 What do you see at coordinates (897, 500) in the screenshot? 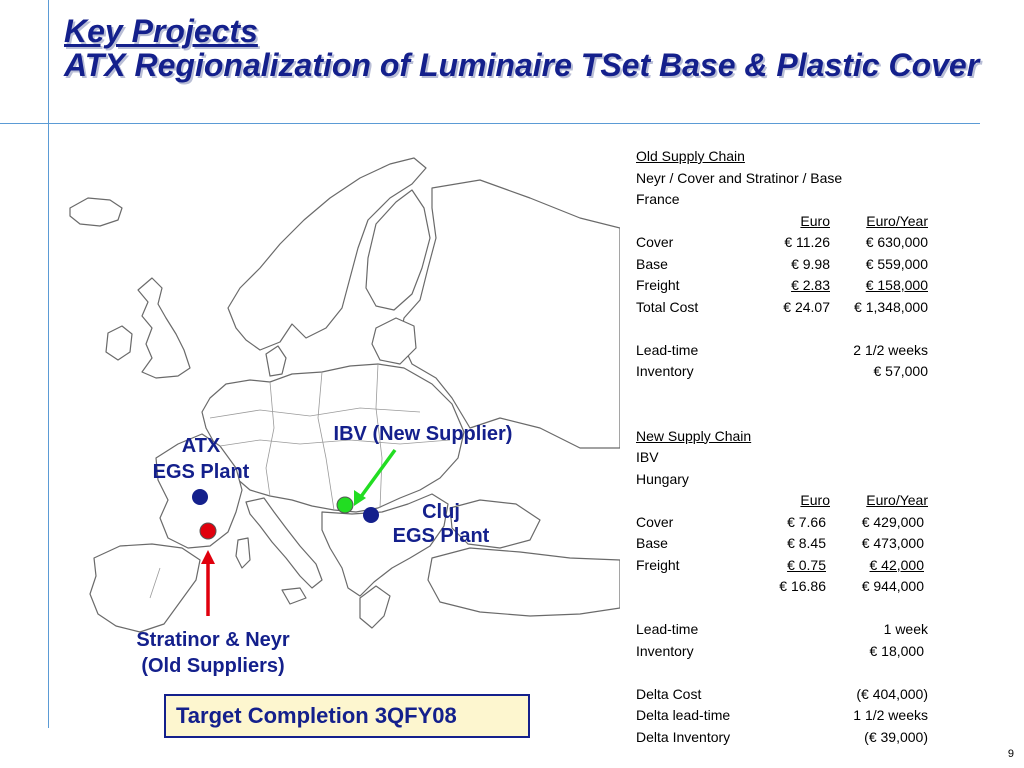
I see `new-col-euro-year: Euro/Year` at bounding box center [897, 500].